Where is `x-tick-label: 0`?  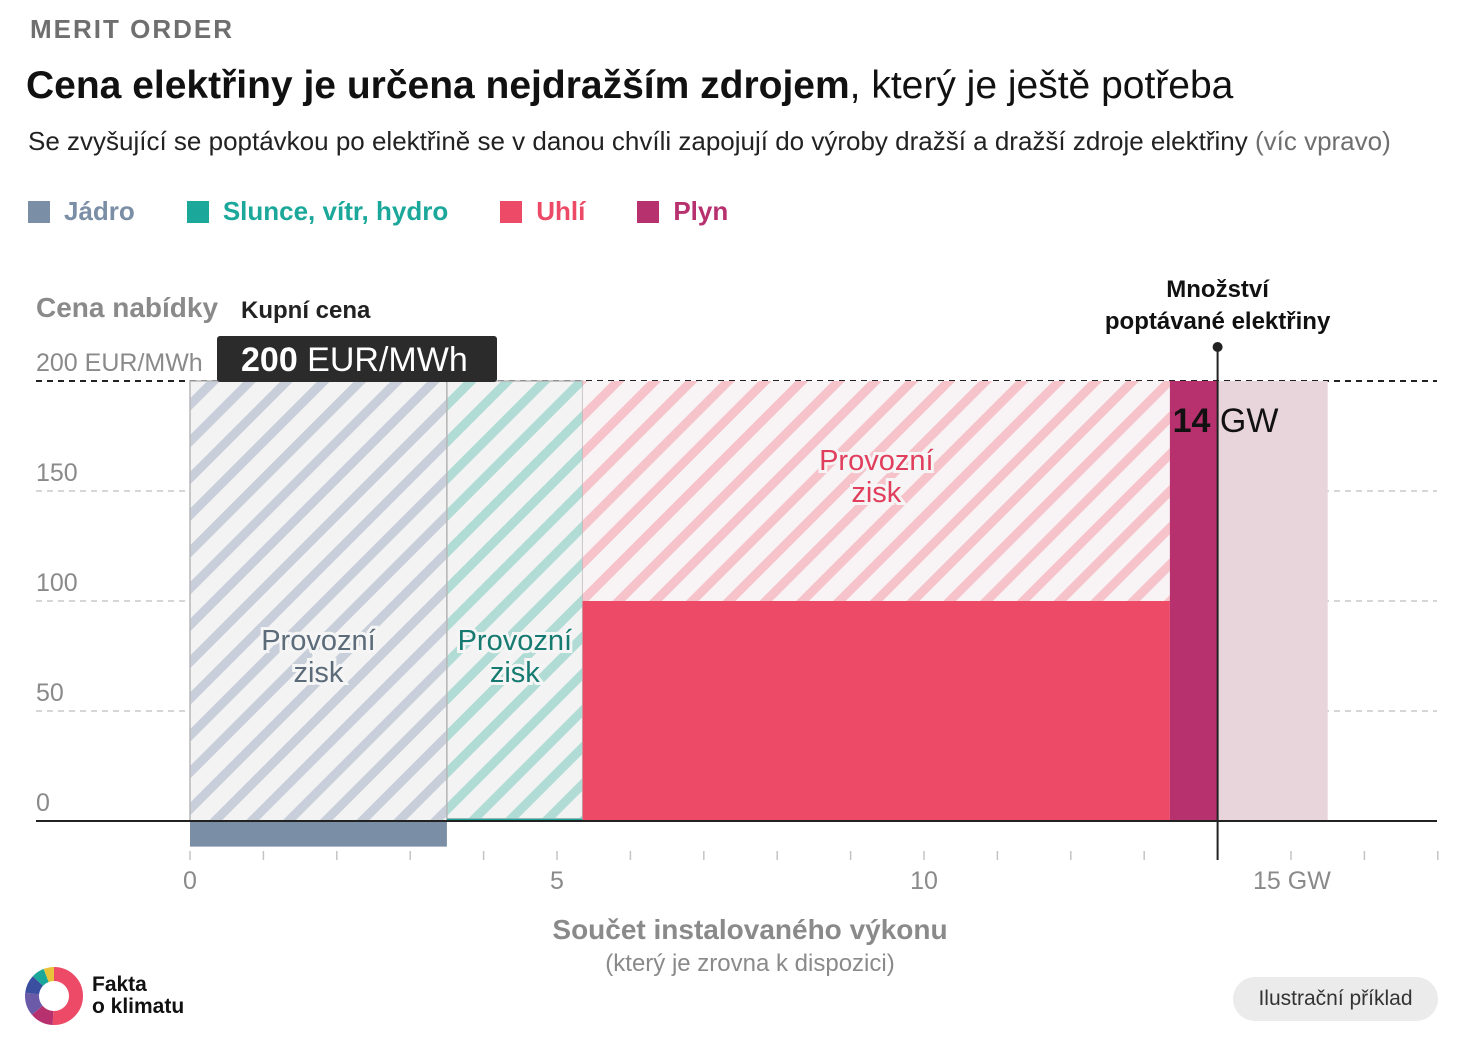
x-tick-label: 0 is located at coordinates (190, 881).